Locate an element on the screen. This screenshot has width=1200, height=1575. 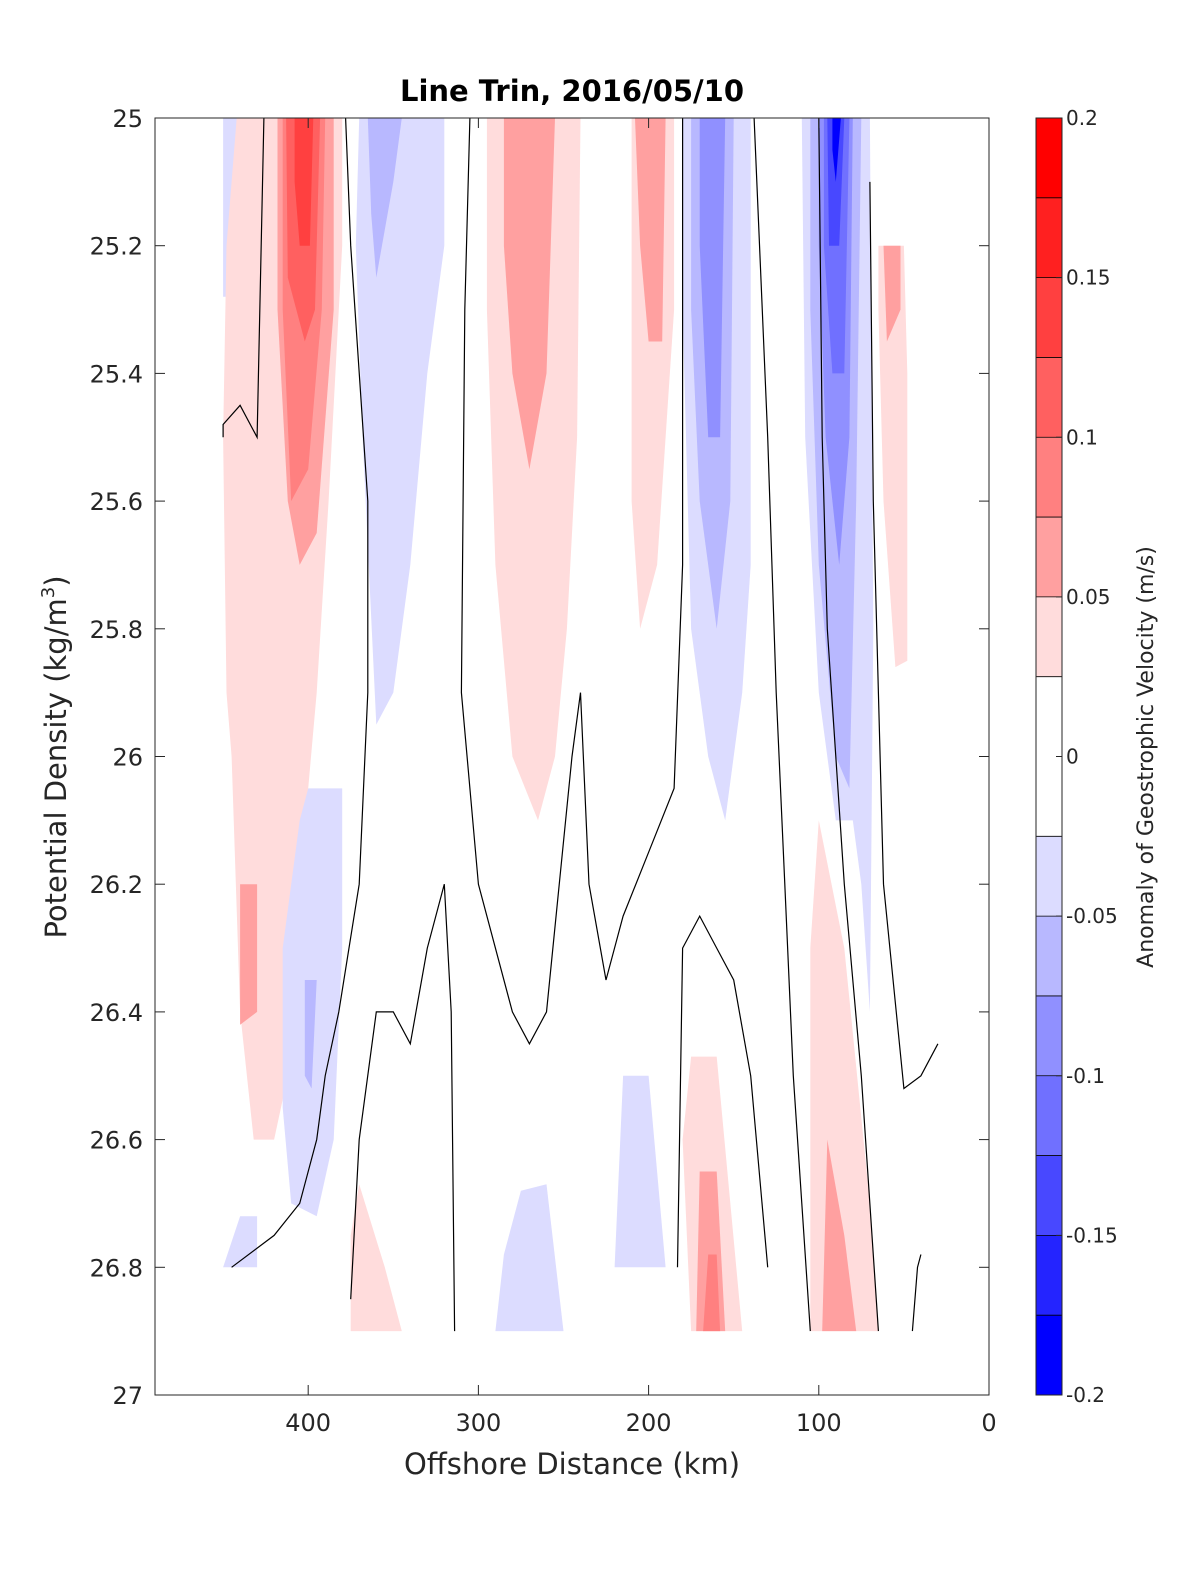
y-tick-label-5: 26 is located at coordinates (127, 758).